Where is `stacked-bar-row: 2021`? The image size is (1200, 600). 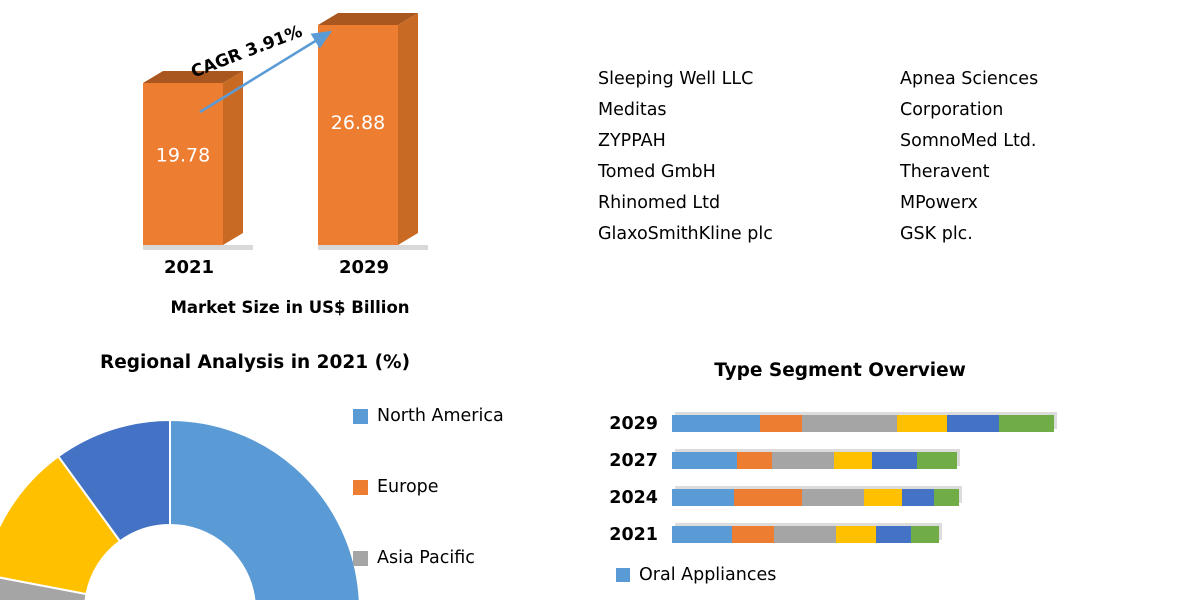 stacked-bar-row: 2021 is located at coordinates (840, 534).